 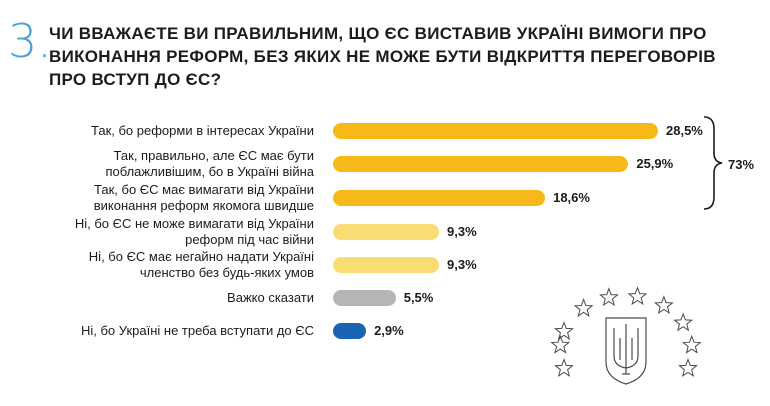 What do you see at coordinates (203, 205) in the screenshot?
I see `category-label-line: виконання реформ якомога швидше` at bounding box center [203, 205].